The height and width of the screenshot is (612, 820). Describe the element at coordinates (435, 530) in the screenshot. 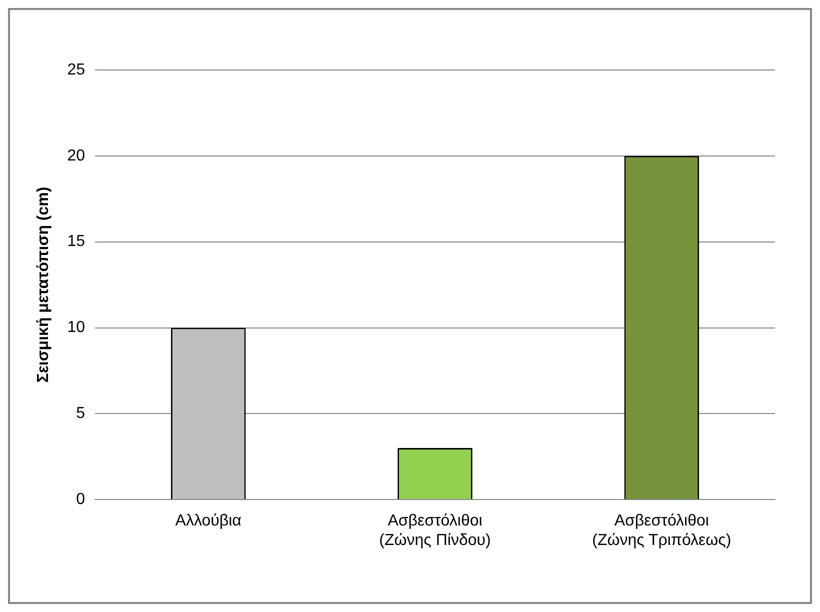

I see `x-tick-label: Ασβεστόλιθοι (Ζώνης Πίνδου)` at that location.